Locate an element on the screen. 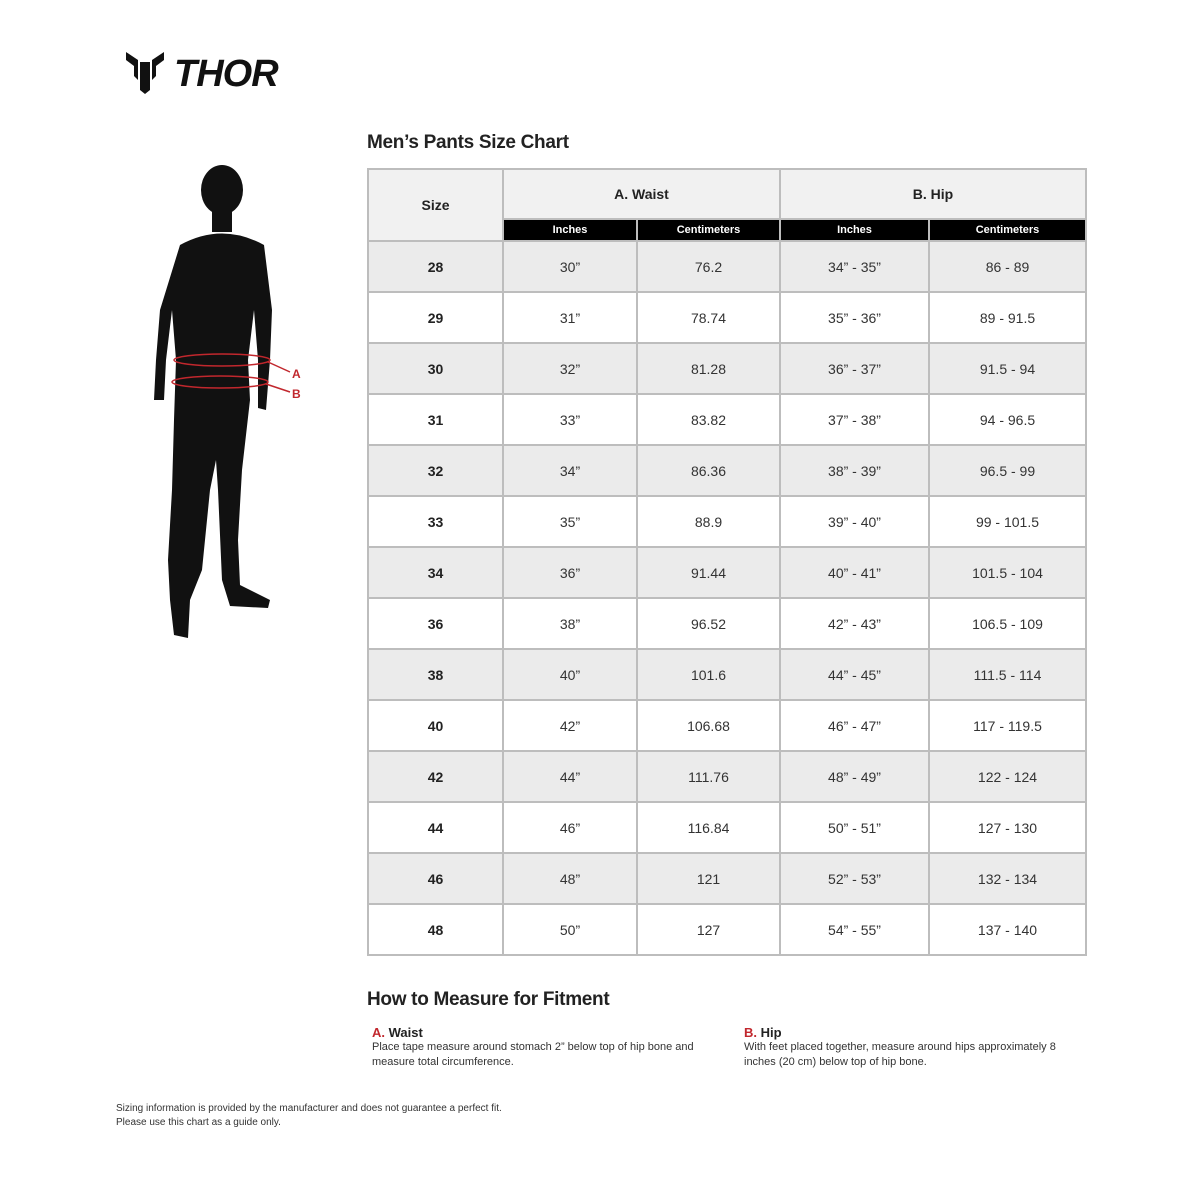 The height and width of the screenshot is (1180, 1200). waist-cm-cell: 111.76 is located at coordinates (708, 776).